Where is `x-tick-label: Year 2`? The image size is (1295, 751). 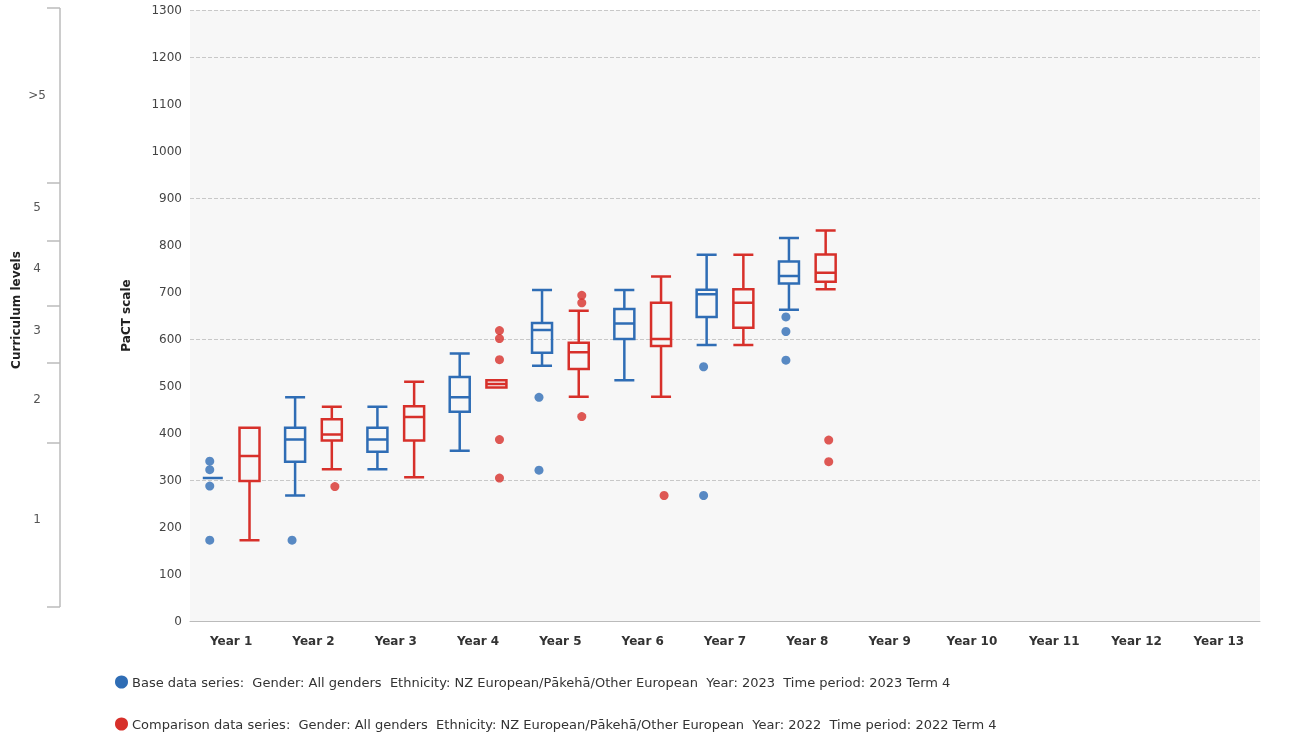
x-tick-label: Year 2 is located at coordinates (313, 641).